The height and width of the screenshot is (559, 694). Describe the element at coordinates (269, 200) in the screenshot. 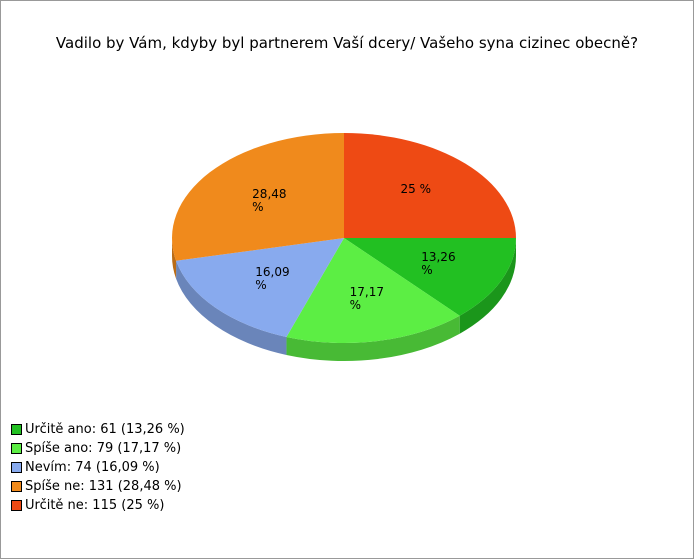

I see `data-label: 28,48 %` at that location.